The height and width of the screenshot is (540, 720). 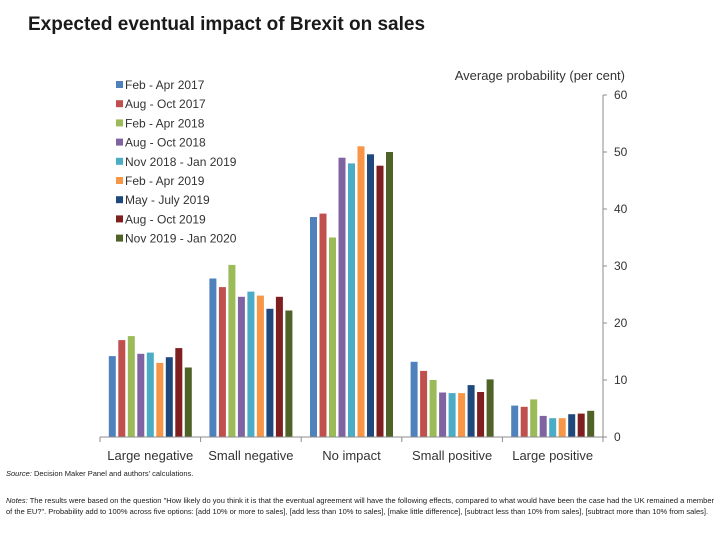 What do you see at coordinates (165, 104) in the screenshot?
I see `legend-label: Aug - Oct 2017` at bounding box center [165, 104].